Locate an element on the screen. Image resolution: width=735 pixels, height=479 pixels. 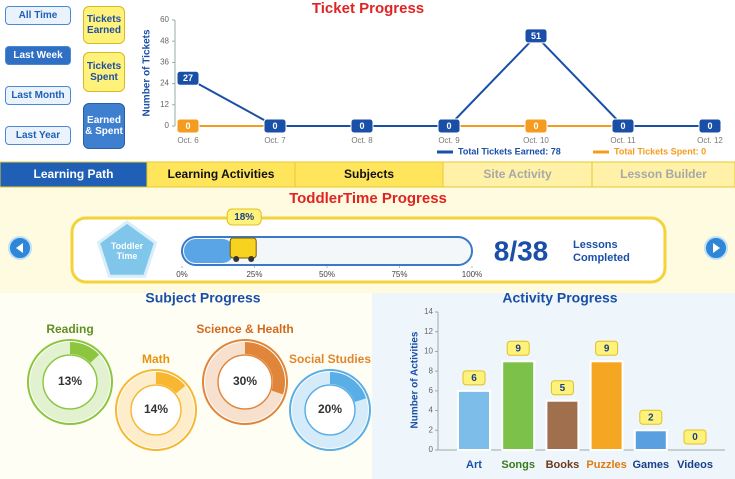
x-tick-label: 0% is located at coordinates (182, 274).